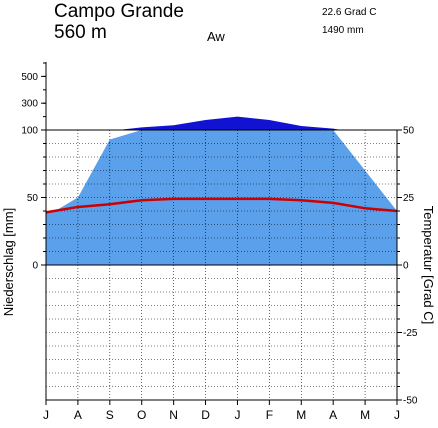 The width and height of the screenshot is (438, 428). What do you see at coordinates (141, 415) in the screenshot?
I see `month-label: O` at bounding box center [141, 415].